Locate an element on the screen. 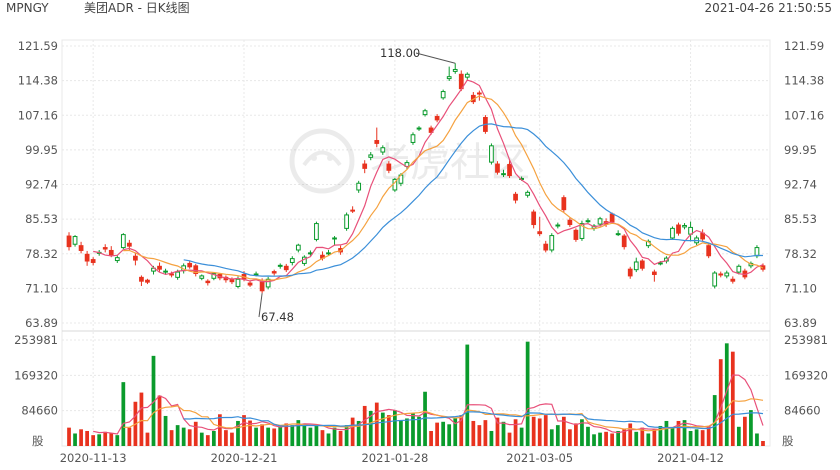 This screenshot has width=840, height=470. volume-ma10-line is located at coordinates (443, 415).